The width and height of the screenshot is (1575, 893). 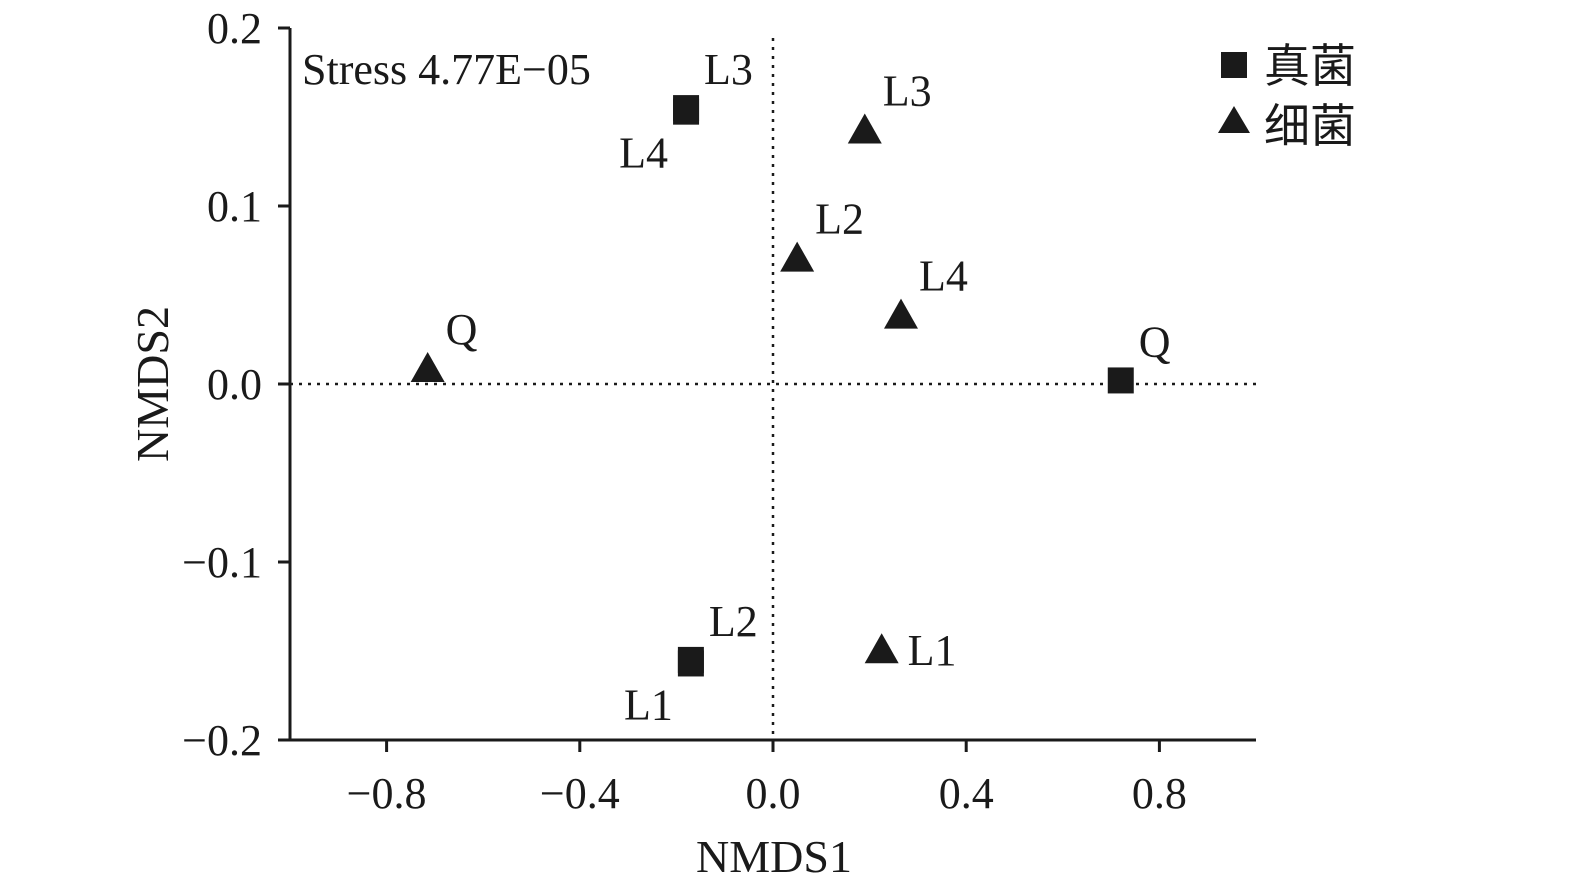 What do you see at coordinates (686, 111) in the screenshot?
I see `fungi-point-l4` at bounding box center [686, 111].